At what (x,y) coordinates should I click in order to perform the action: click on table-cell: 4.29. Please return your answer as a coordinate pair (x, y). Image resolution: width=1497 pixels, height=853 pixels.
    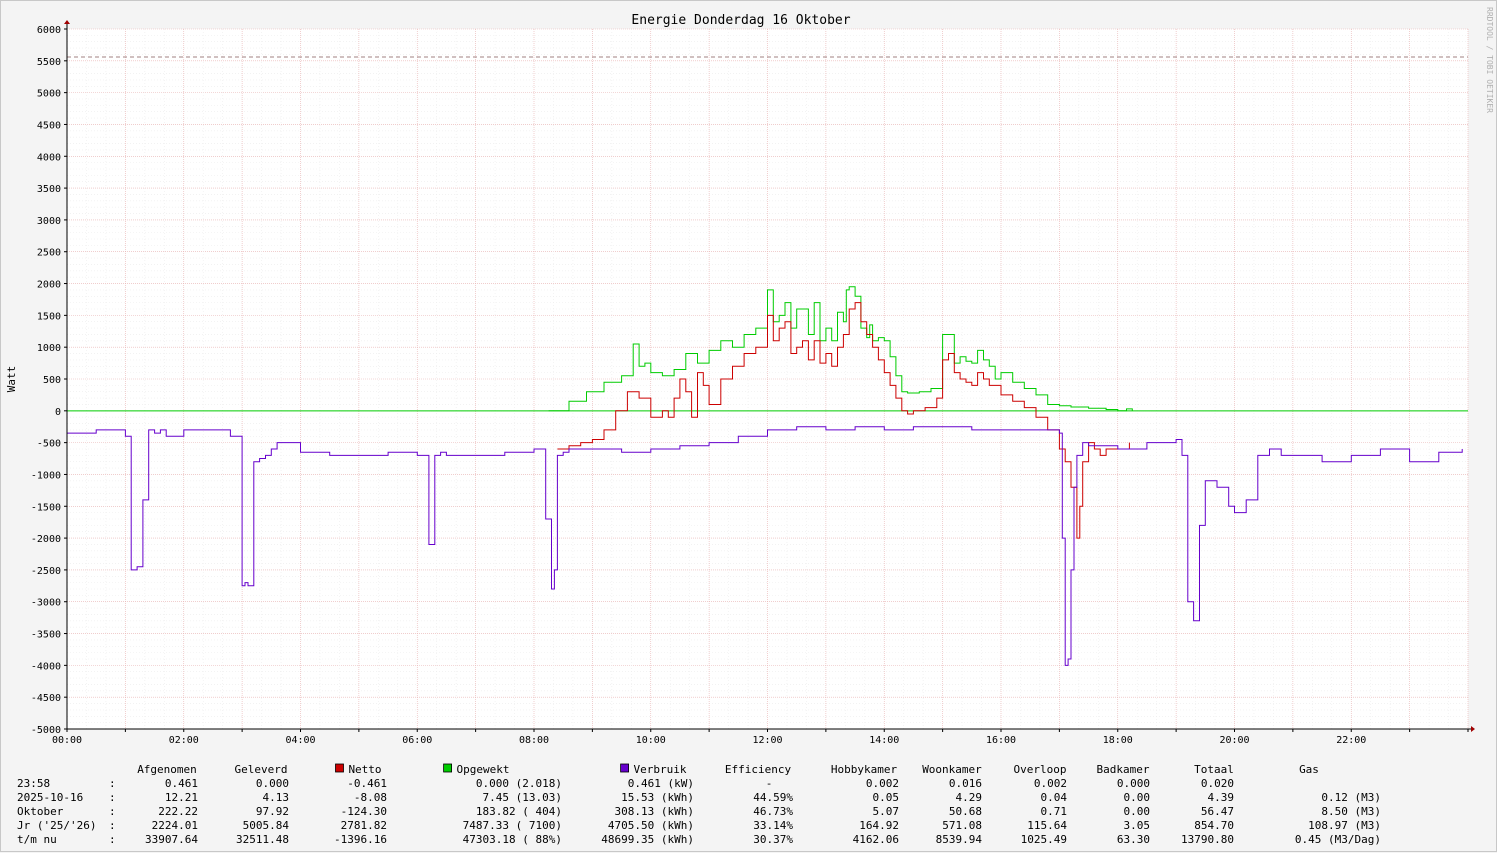
    Looking at the image, I should click on (969, 797).